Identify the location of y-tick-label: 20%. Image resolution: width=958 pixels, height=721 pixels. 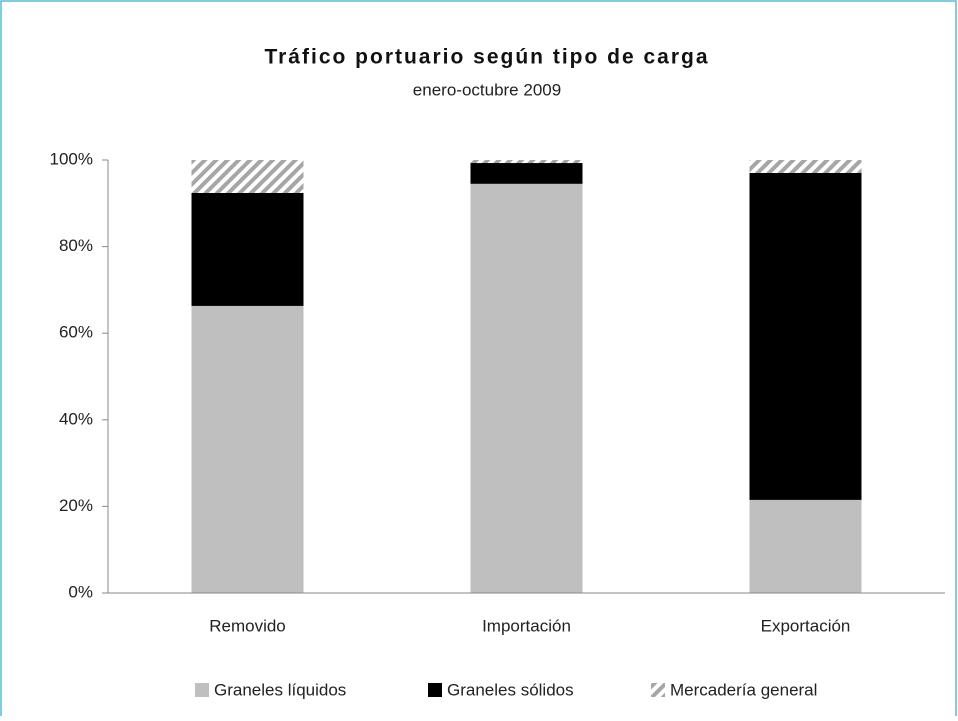
(76, 505).